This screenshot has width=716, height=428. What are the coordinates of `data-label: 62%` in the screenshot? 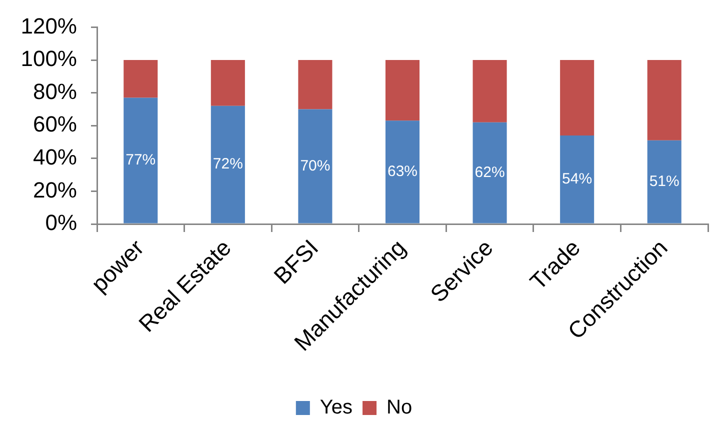 It's located at (489, 172).